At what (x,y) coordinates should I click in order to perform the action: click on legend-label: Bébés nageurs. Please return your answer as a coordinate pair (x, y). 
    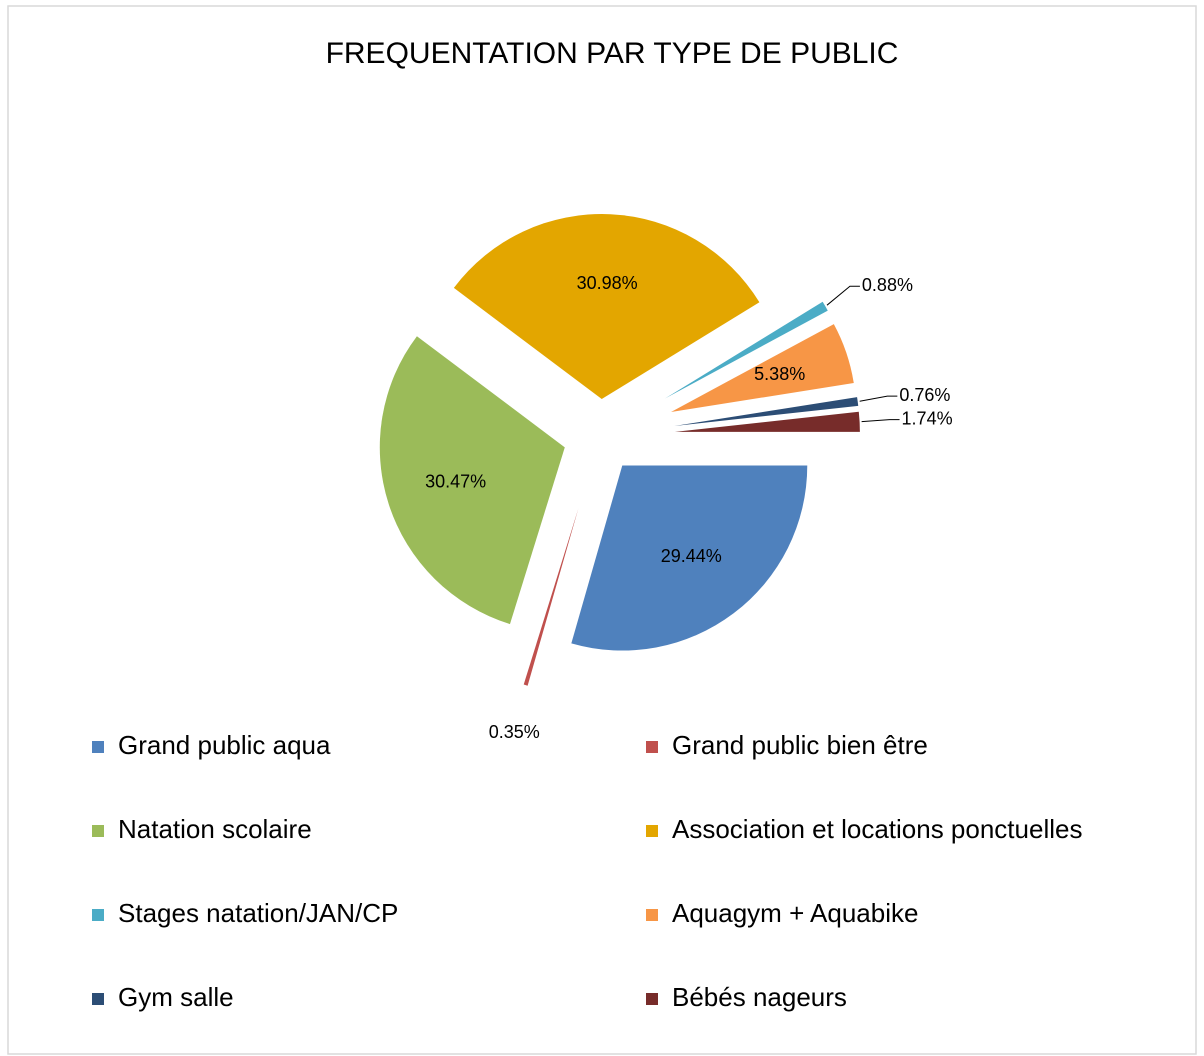
    Looking at the image, I should click on (759, 997).